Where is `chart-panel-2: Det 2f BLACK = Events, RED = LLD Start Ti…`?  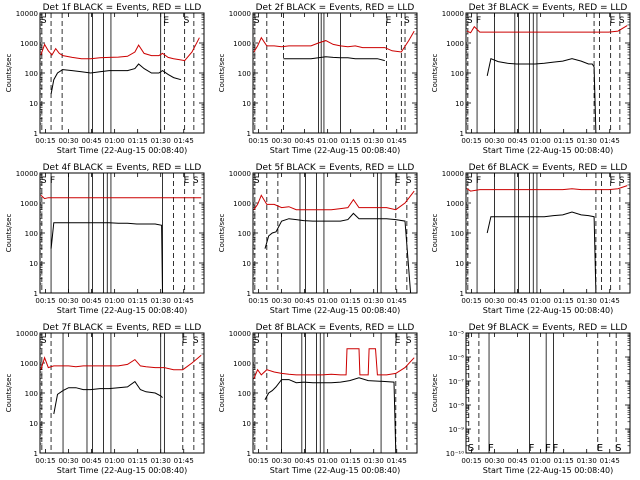
chart-panel-2: Det 2f BLACK = Events, RED = LLD Start Ti… is located at coordinates (318, 79).